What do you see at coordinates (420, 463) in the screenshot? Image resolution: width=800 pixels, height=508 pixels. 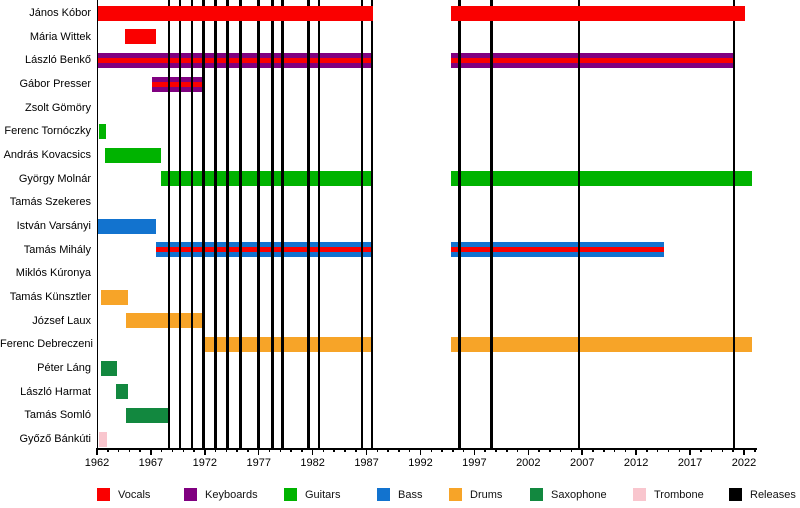 I see `axis-tick-label: 1992` at bounding box center [420, 463].